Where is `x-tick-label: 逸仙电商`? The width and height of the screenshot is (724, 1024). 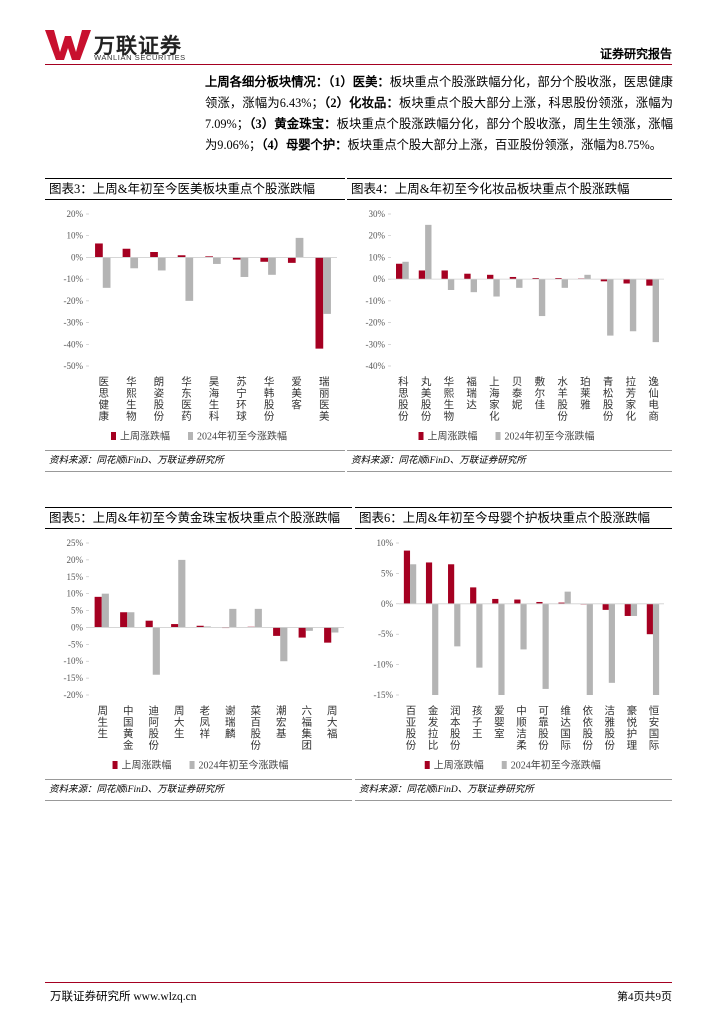 x-tick-label: 逸仙电商 is located at coordinates (652, 399).